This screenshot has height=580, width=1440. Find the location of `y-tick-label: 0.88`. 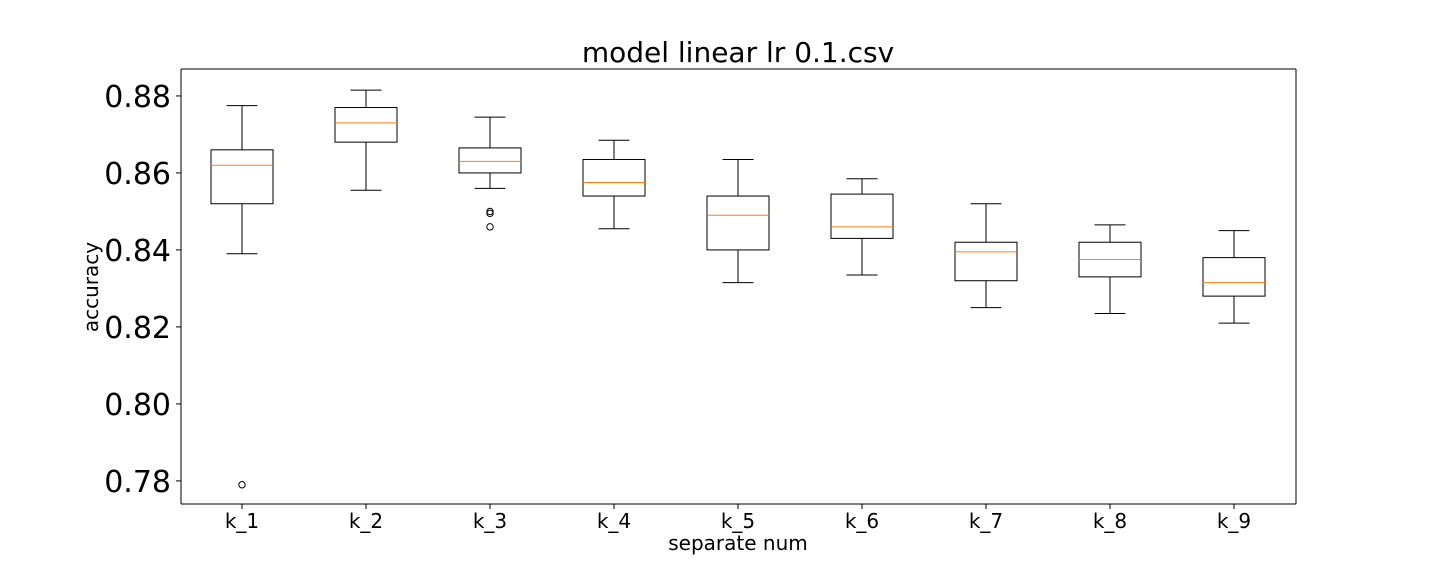

y-tick-label: 0.88 is located at coordinates (137, 97).